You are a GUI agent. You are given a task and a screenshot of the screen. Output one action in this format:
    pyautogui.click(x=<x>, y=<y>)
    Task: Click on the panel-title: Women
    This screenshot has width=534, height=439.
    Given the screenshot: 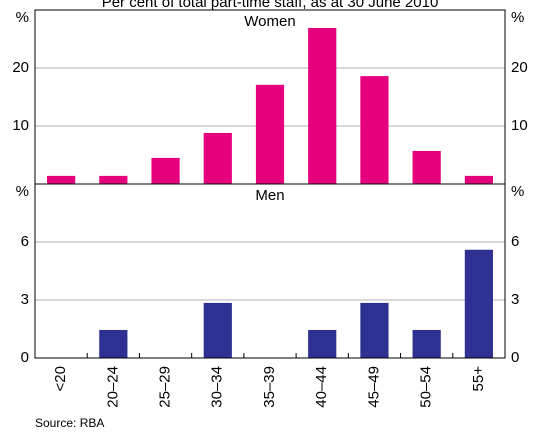 What is the action you would take?
    pyautogui.click(x=269, y=21)
    